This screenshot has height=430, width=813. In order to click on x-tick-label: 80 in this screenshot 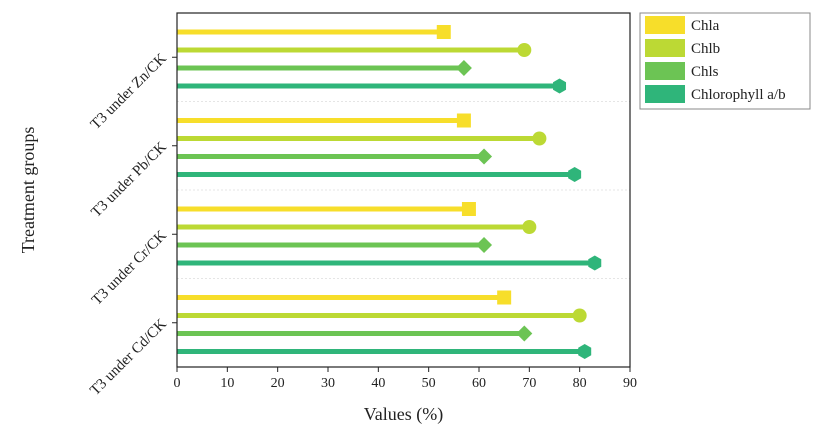, I will do `click(580, 383)`.